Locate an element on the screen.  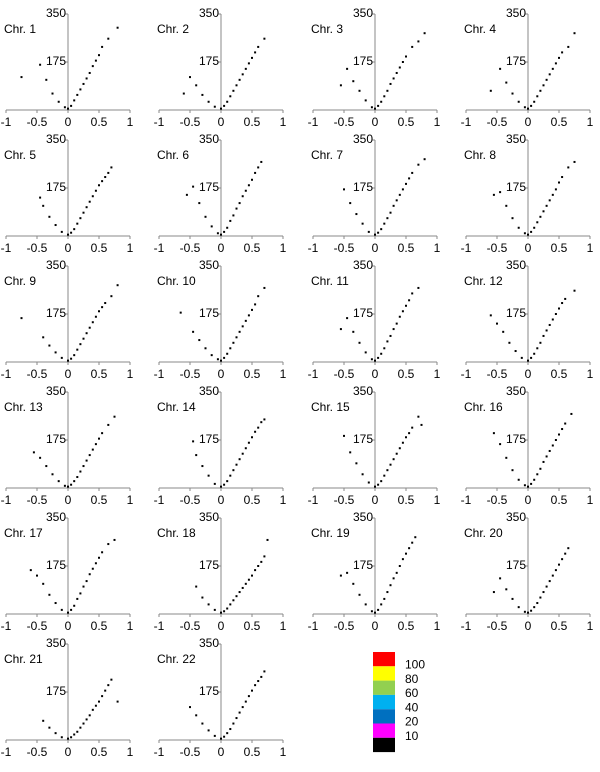
panel-title: Chr. 16 is located at coordinates (483, 407).